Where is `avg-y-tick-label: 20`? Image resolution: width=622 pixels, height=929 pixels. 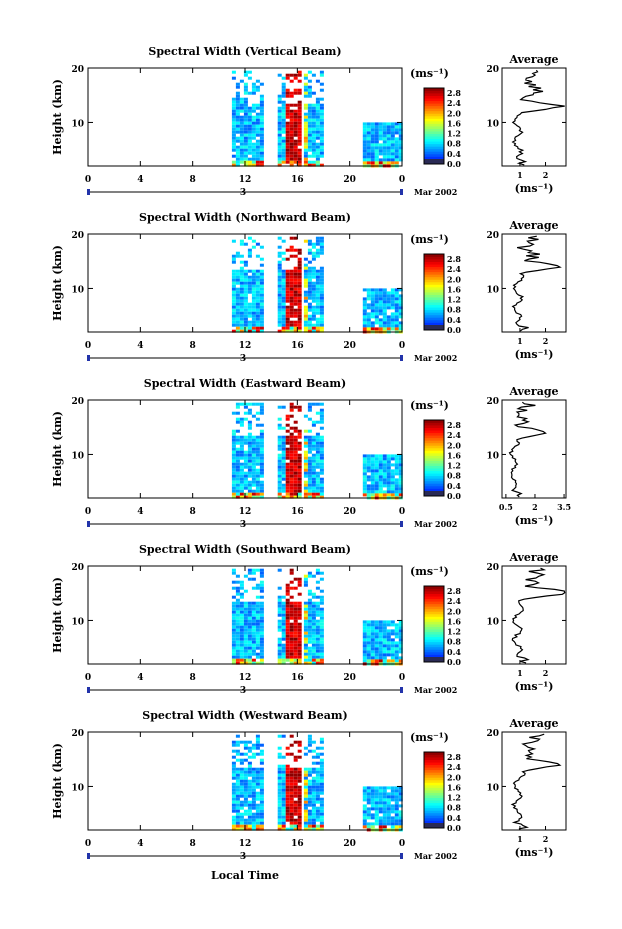 avg-y-tick-label: 20 is located at coordinates (492, 70).